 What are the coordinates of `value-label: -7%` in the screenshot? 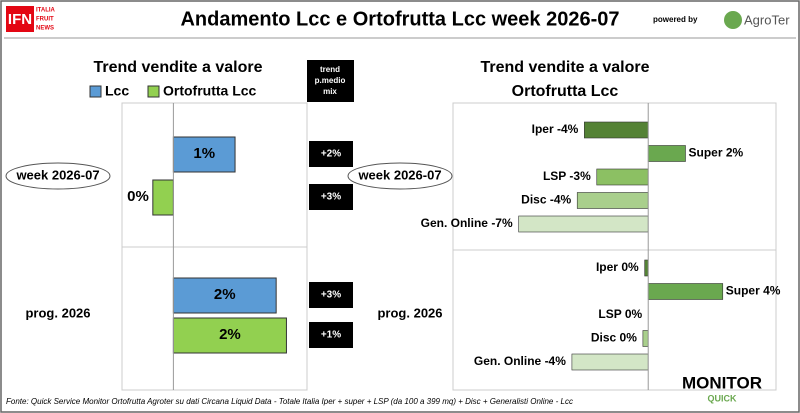 It's located at (502, 223).